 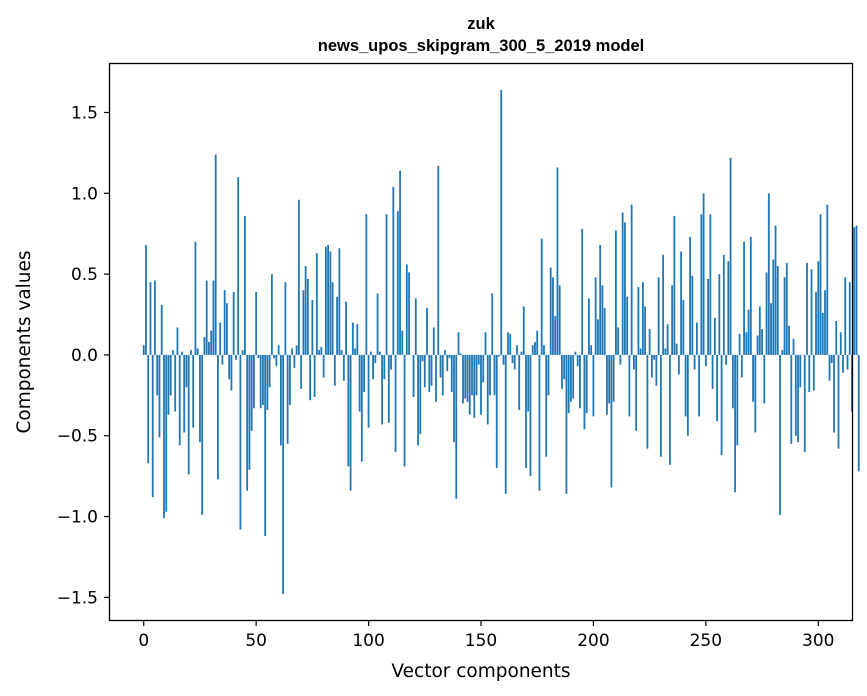 I want to click on x-axis-label: Vector components, so click(x=480, y=671).